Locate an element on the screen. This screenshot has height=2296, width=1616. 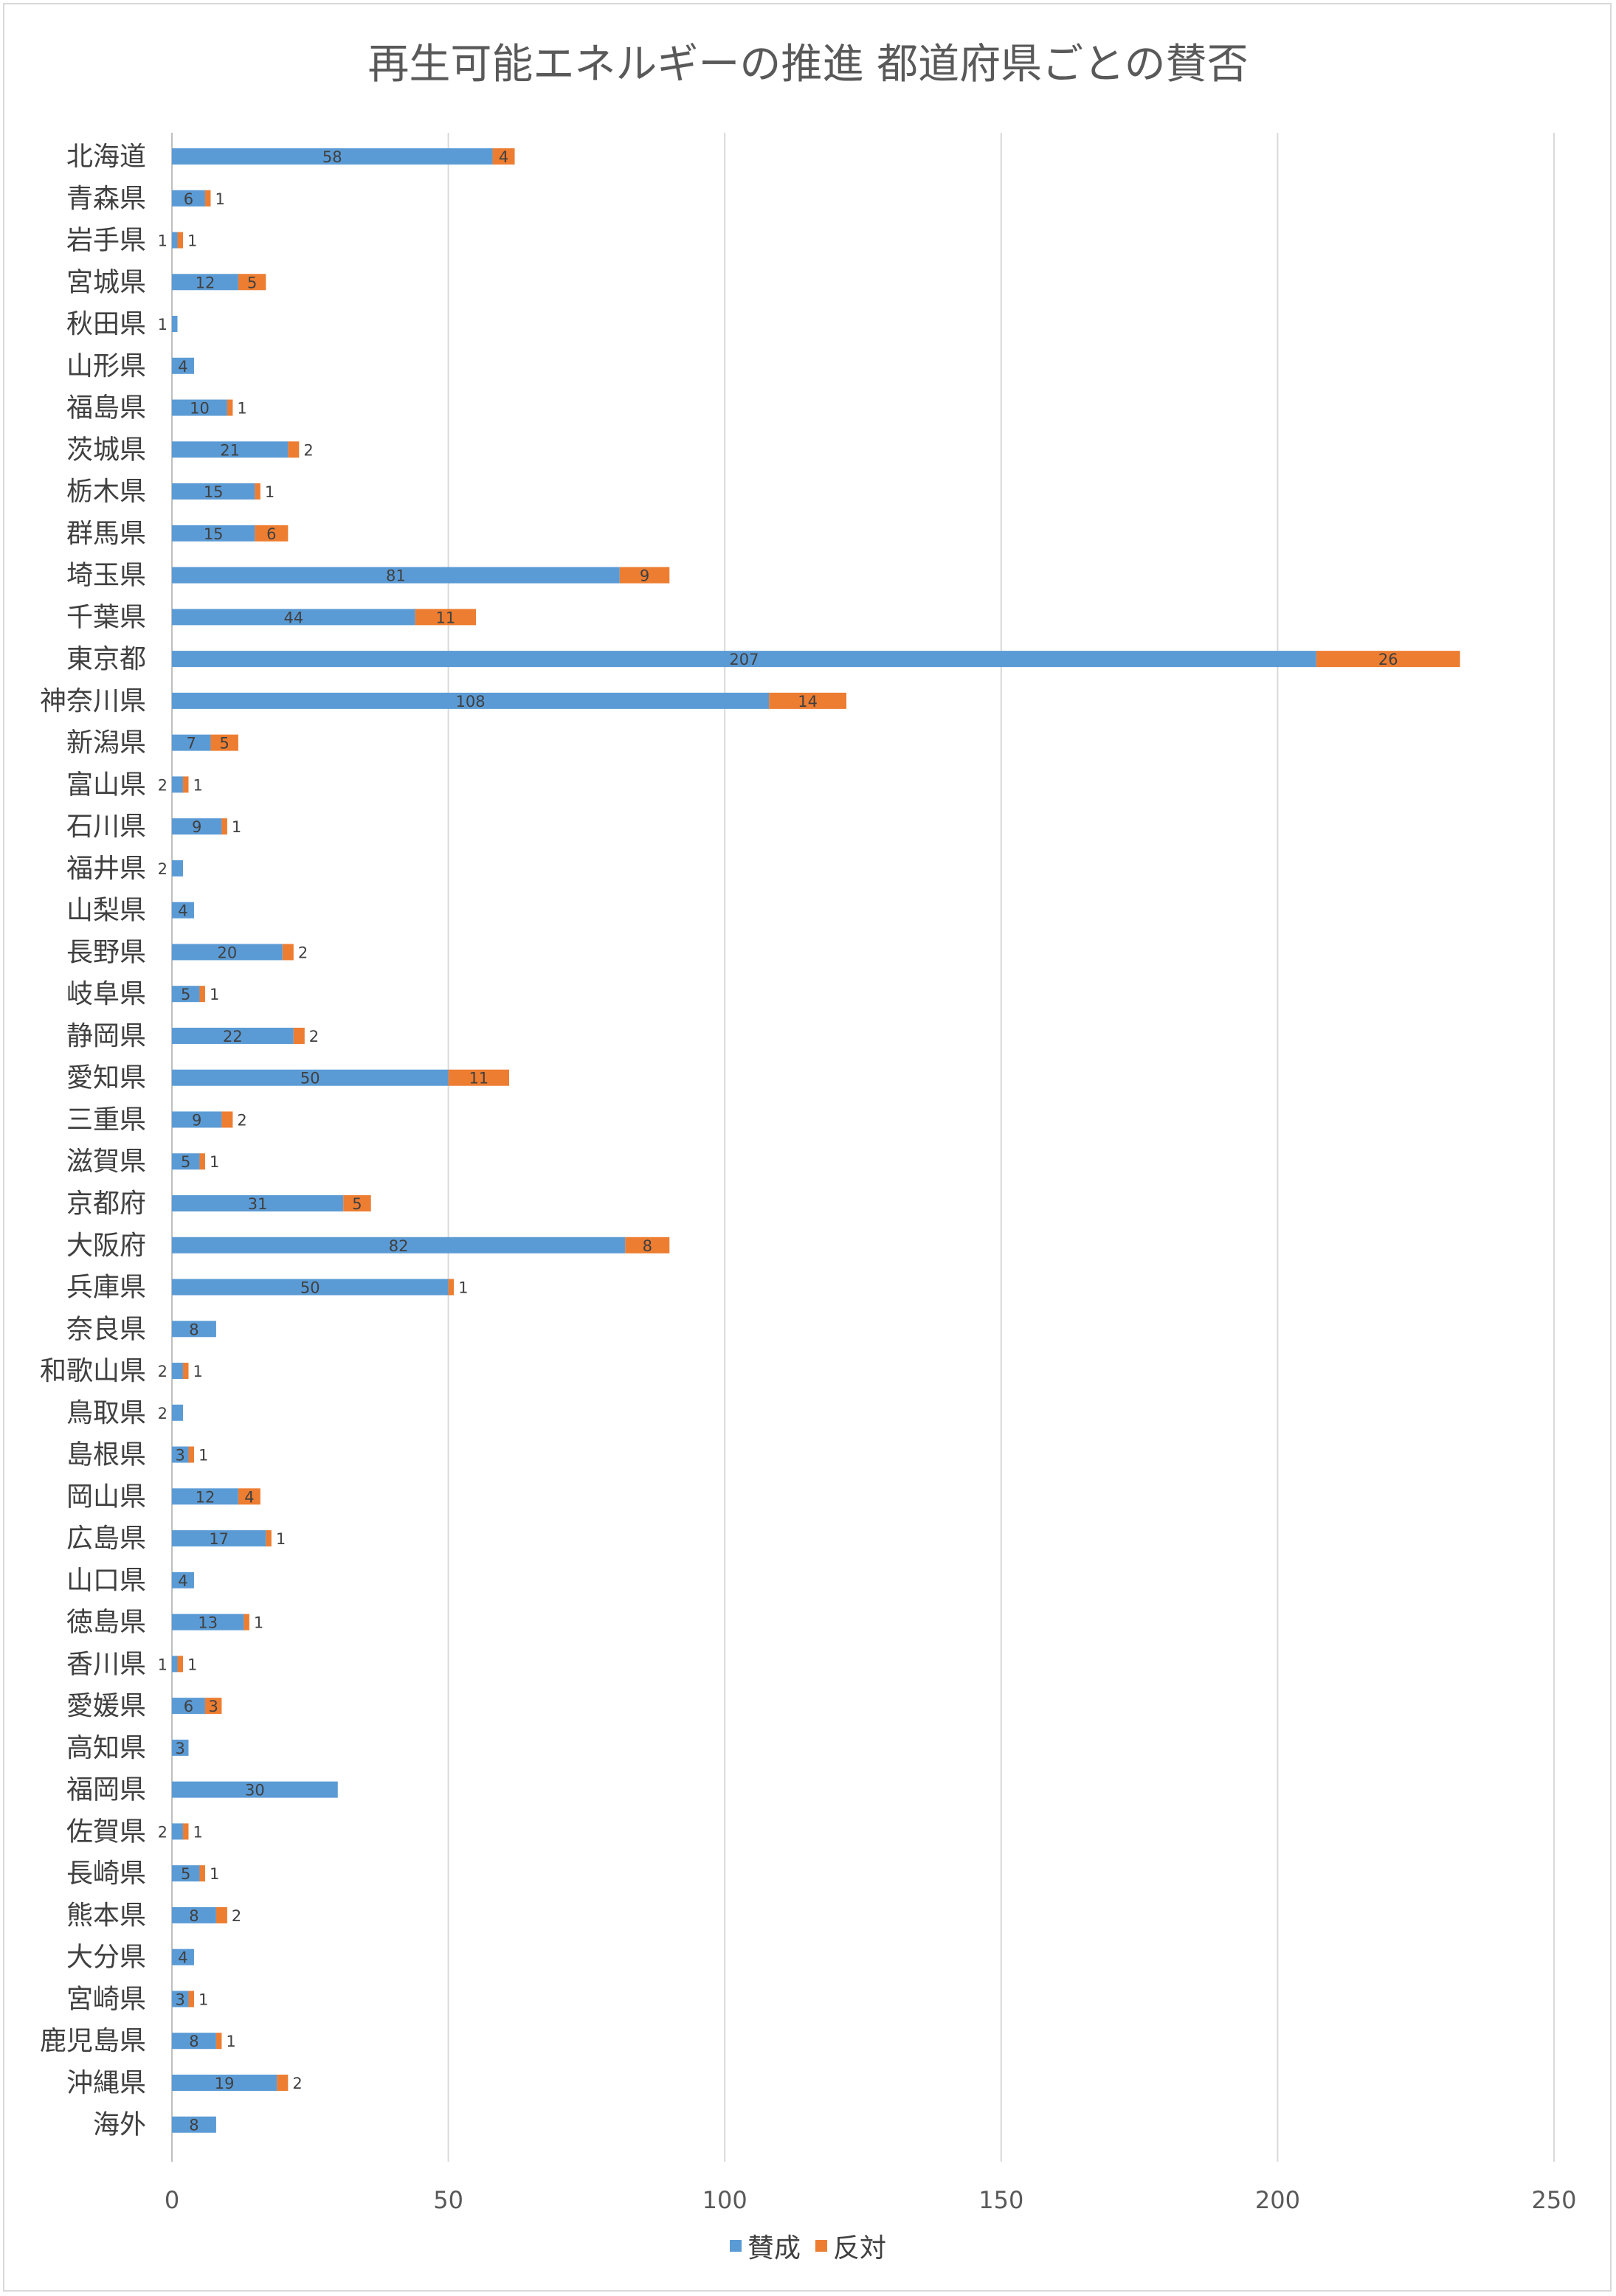
category-label: 大分県 is located at coordinates (106, 1958).